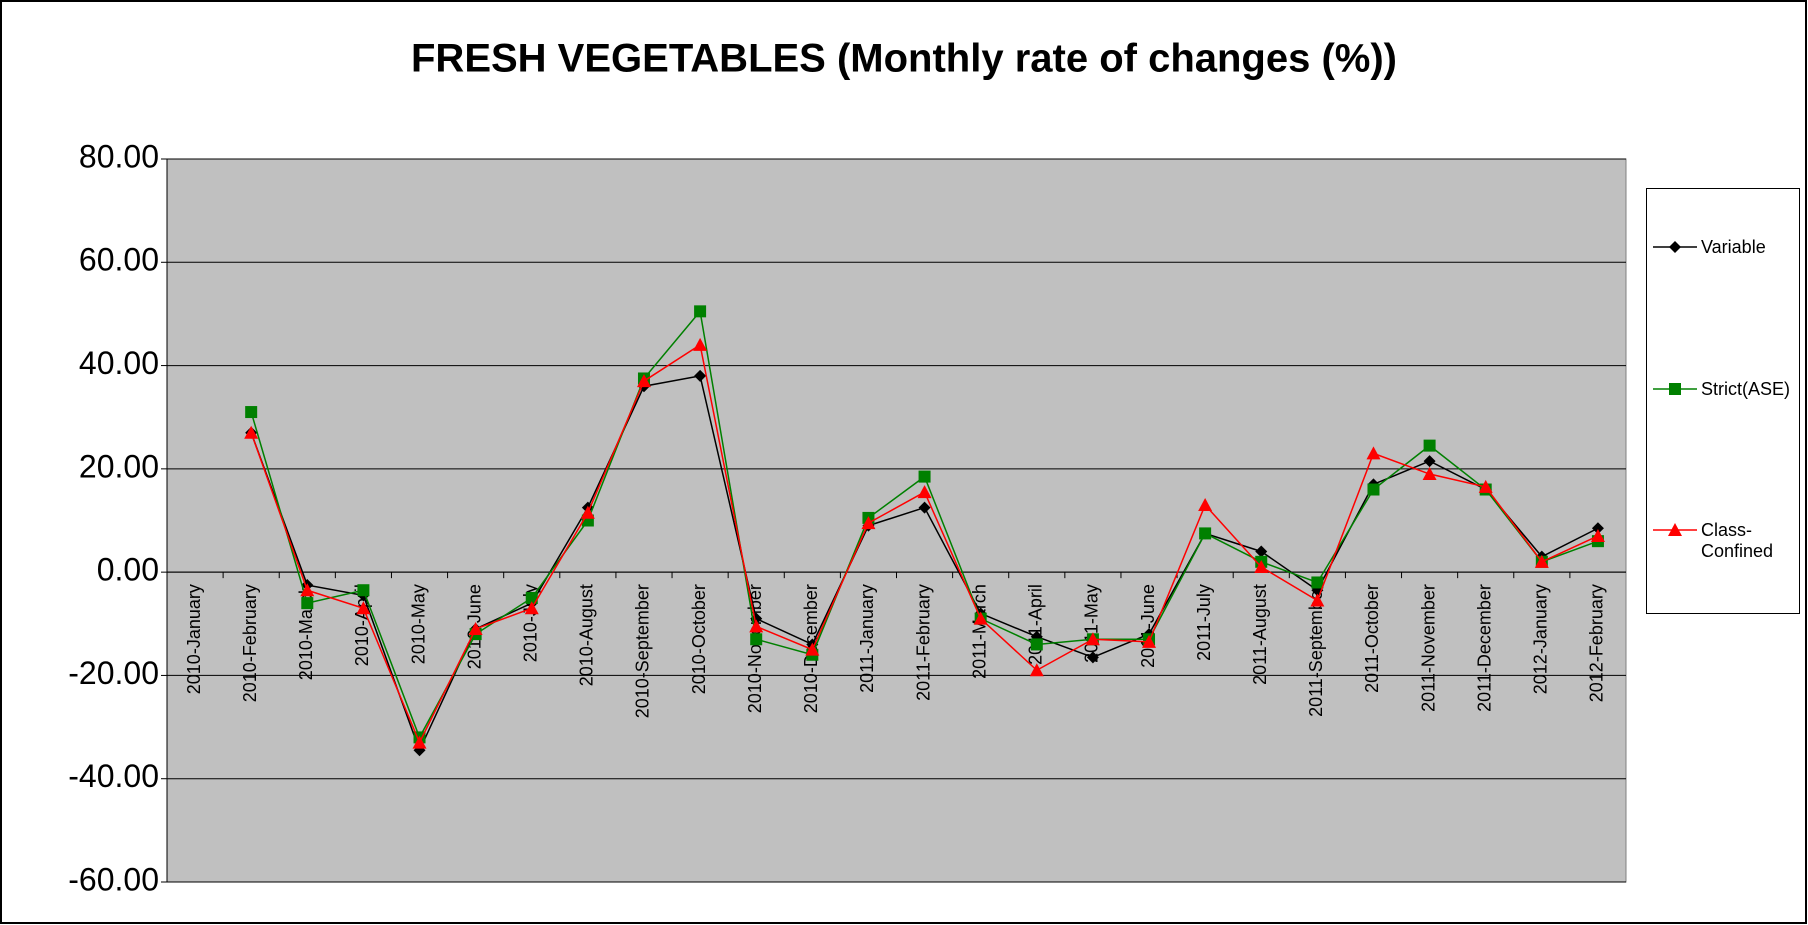 This screenshot has height=925, width=1808. I want to click on legend: Variable Strict(ASE) Class-Confined, so click(1723, 401).